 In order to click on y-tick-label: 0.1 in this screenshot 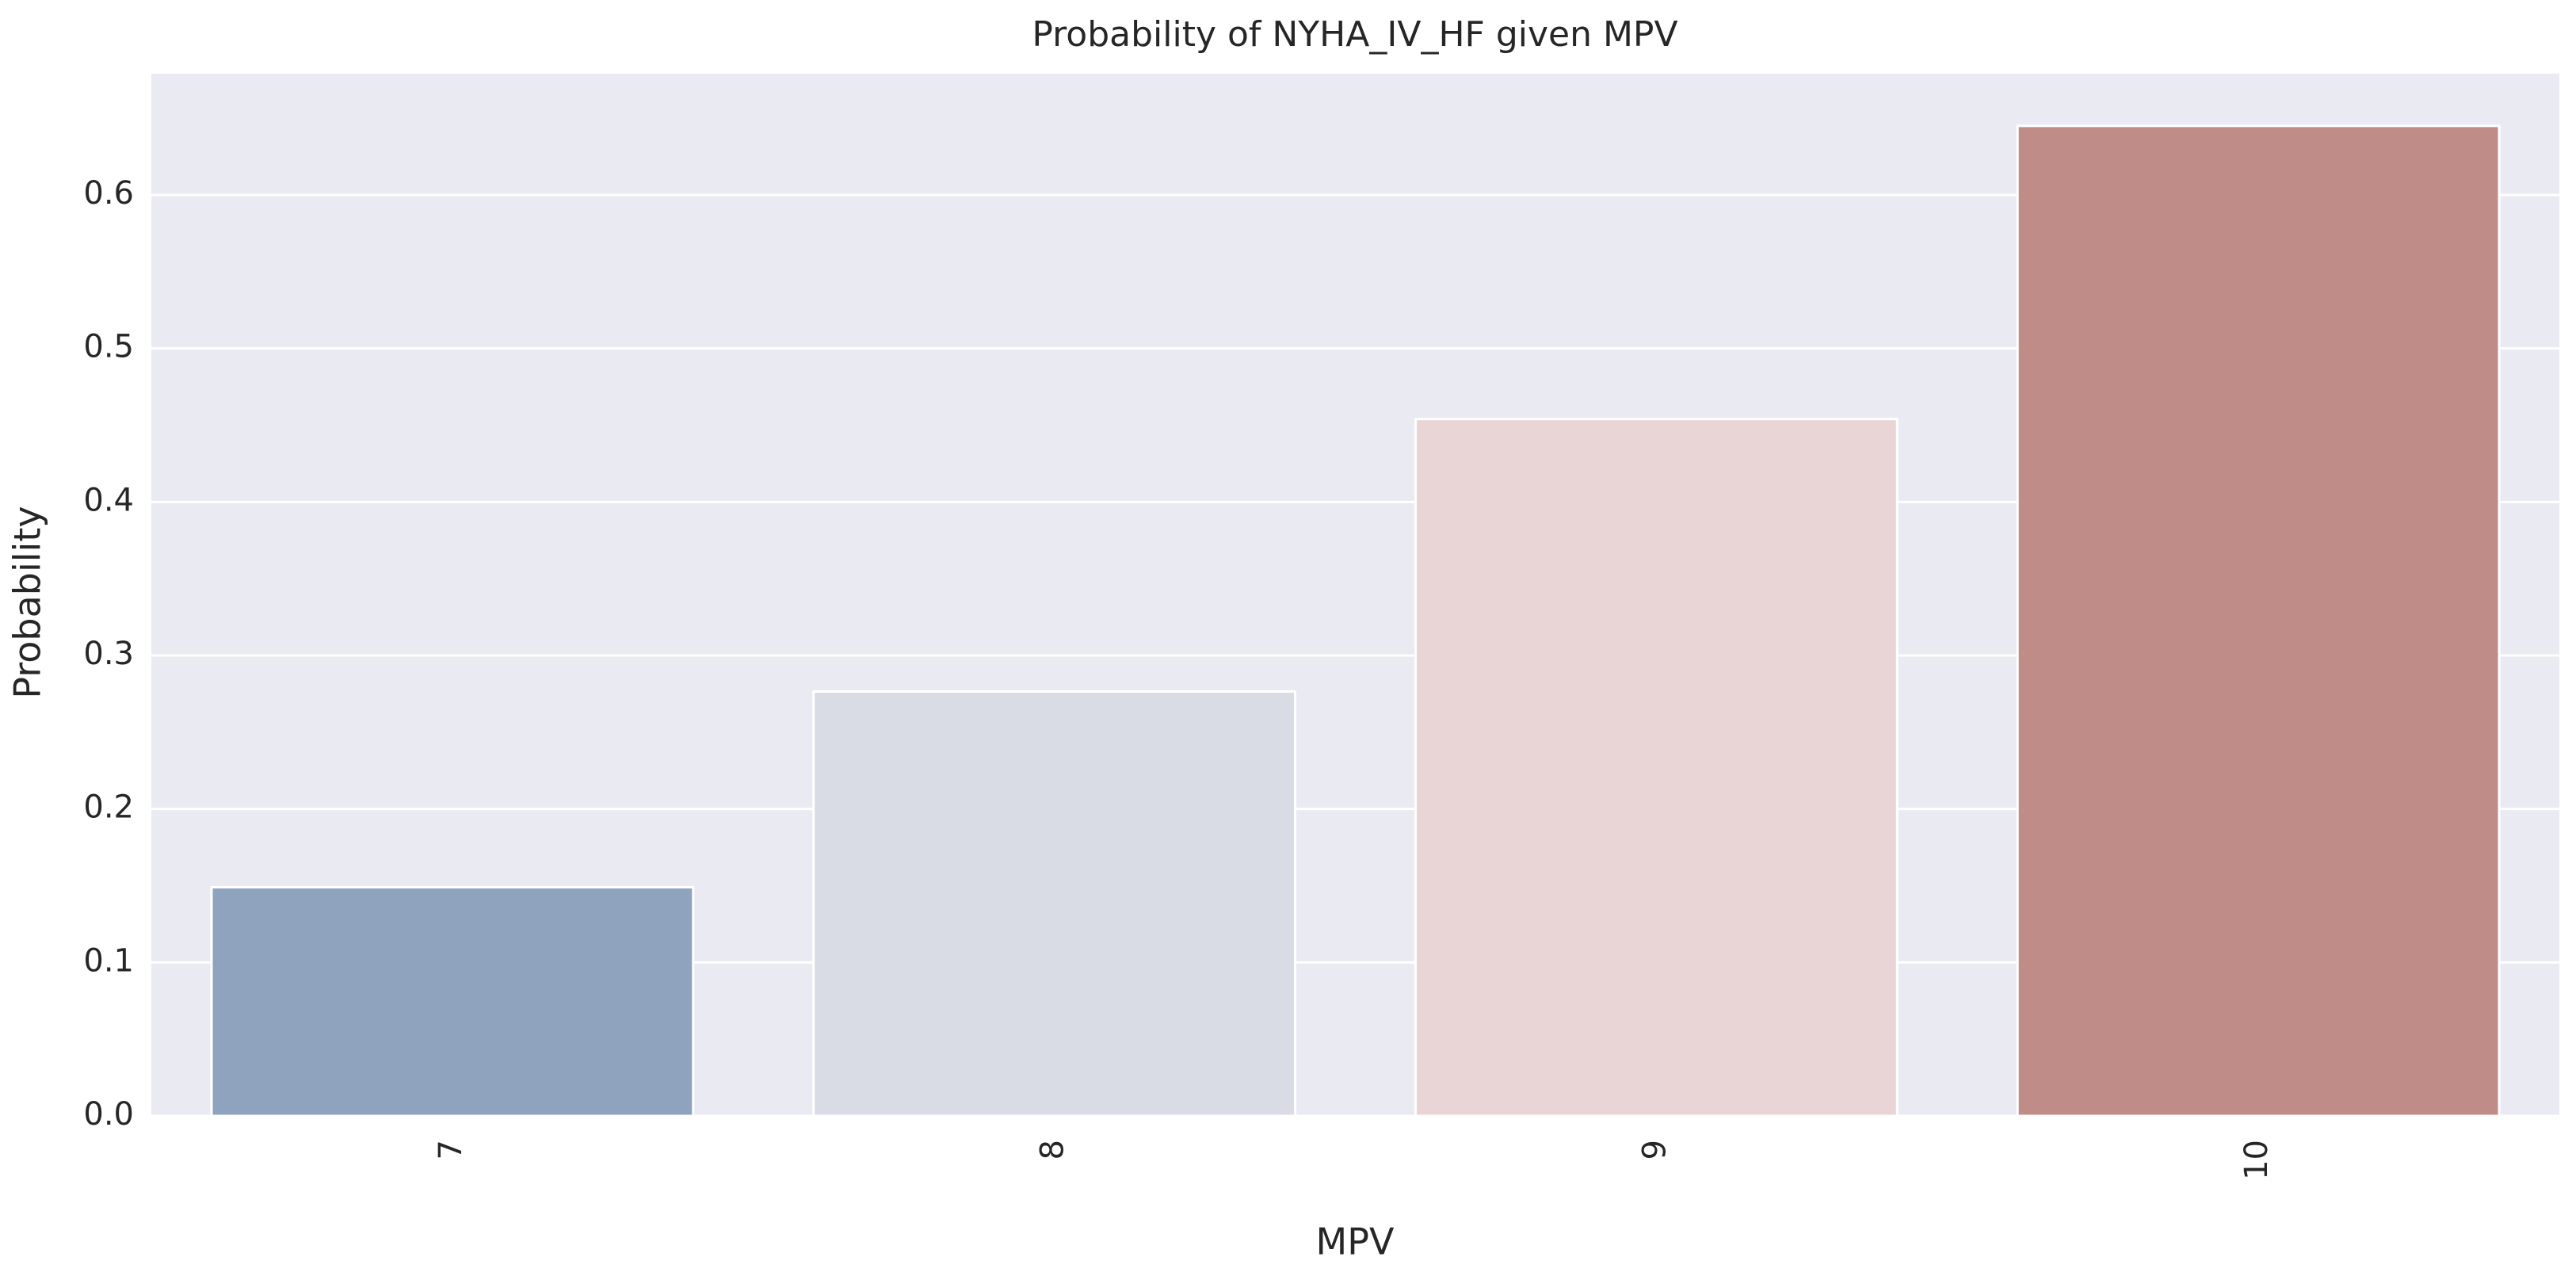, I will do `click(108, 961)`.